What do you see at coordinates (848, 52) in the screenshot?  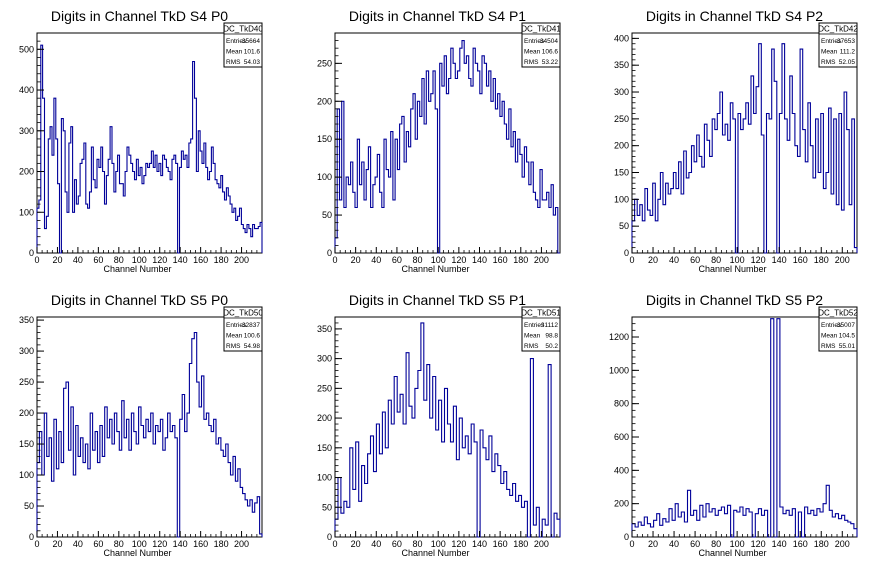 I see `stats-value: 111.2` at bounding box center [848, 52].